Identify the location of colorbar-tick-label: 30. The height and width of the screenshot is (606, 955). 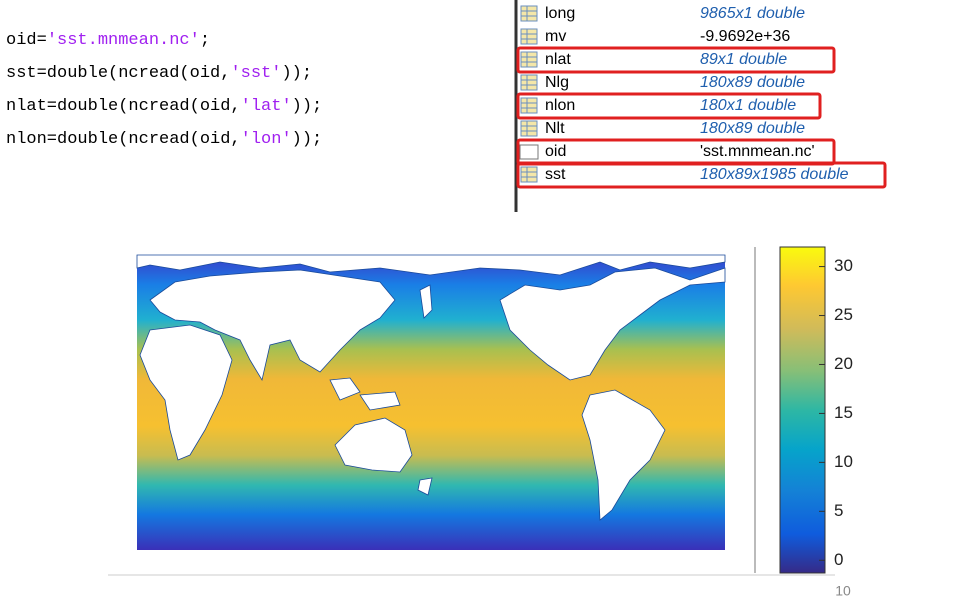
(843, 265).